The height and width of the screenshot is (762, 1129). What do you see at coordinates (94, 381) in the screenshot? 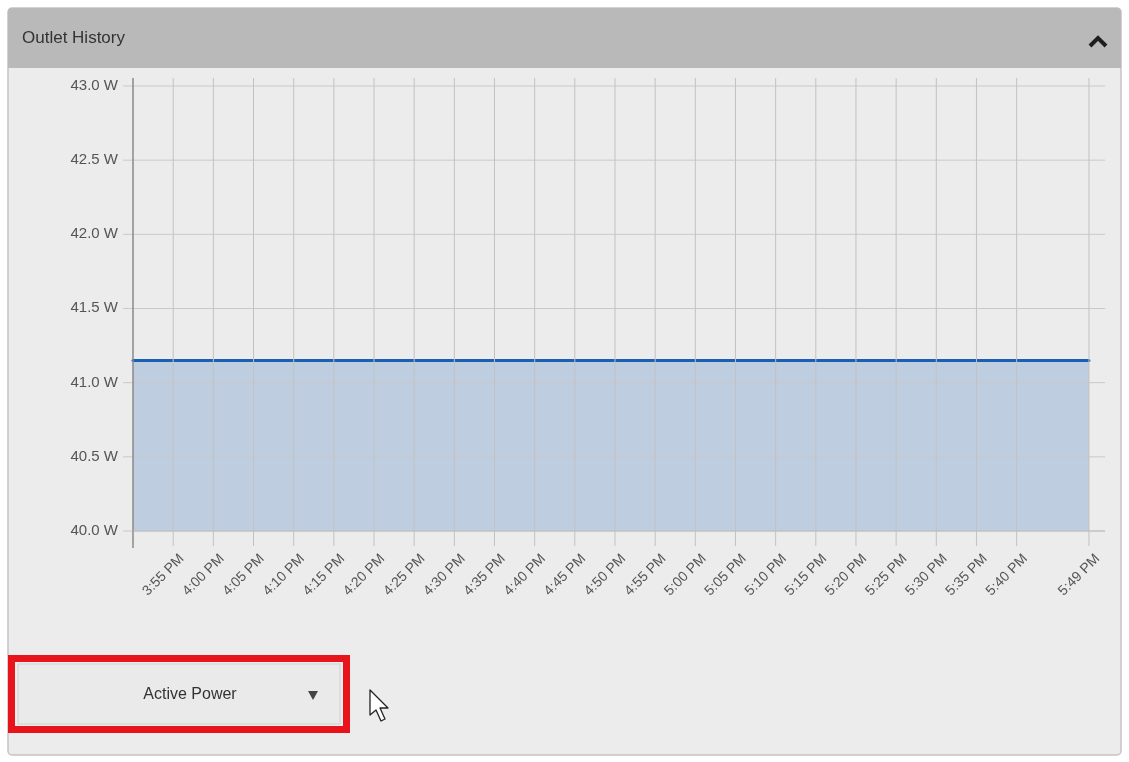
I see `y-tick-label: 41.0 W` at bounding box center [94, 381].